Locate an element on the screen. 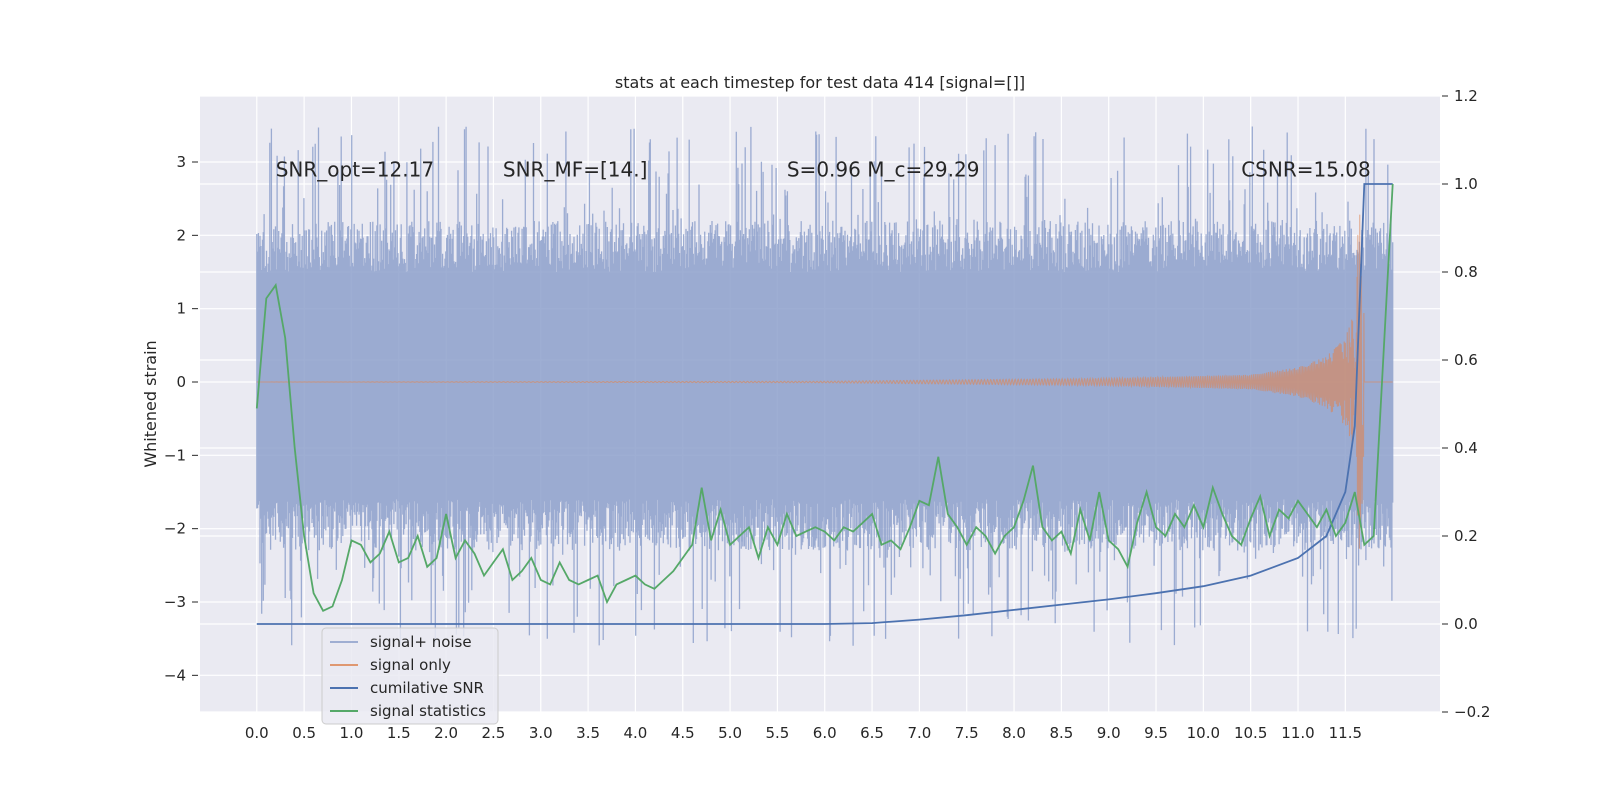 This screenshot has width=1600, height=800. legend-label: signal statistics is located at coordinates (428, 711).